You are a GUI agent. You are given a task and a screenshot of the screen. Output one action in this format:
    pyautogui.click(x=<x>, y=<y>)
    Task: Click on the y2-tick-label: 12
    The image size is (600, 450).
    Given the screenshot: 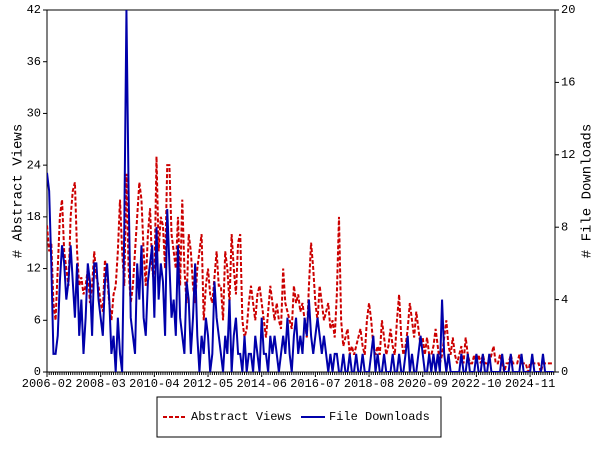 What is the action you would take?
    pyautogui.click(x=568, y=155)
    